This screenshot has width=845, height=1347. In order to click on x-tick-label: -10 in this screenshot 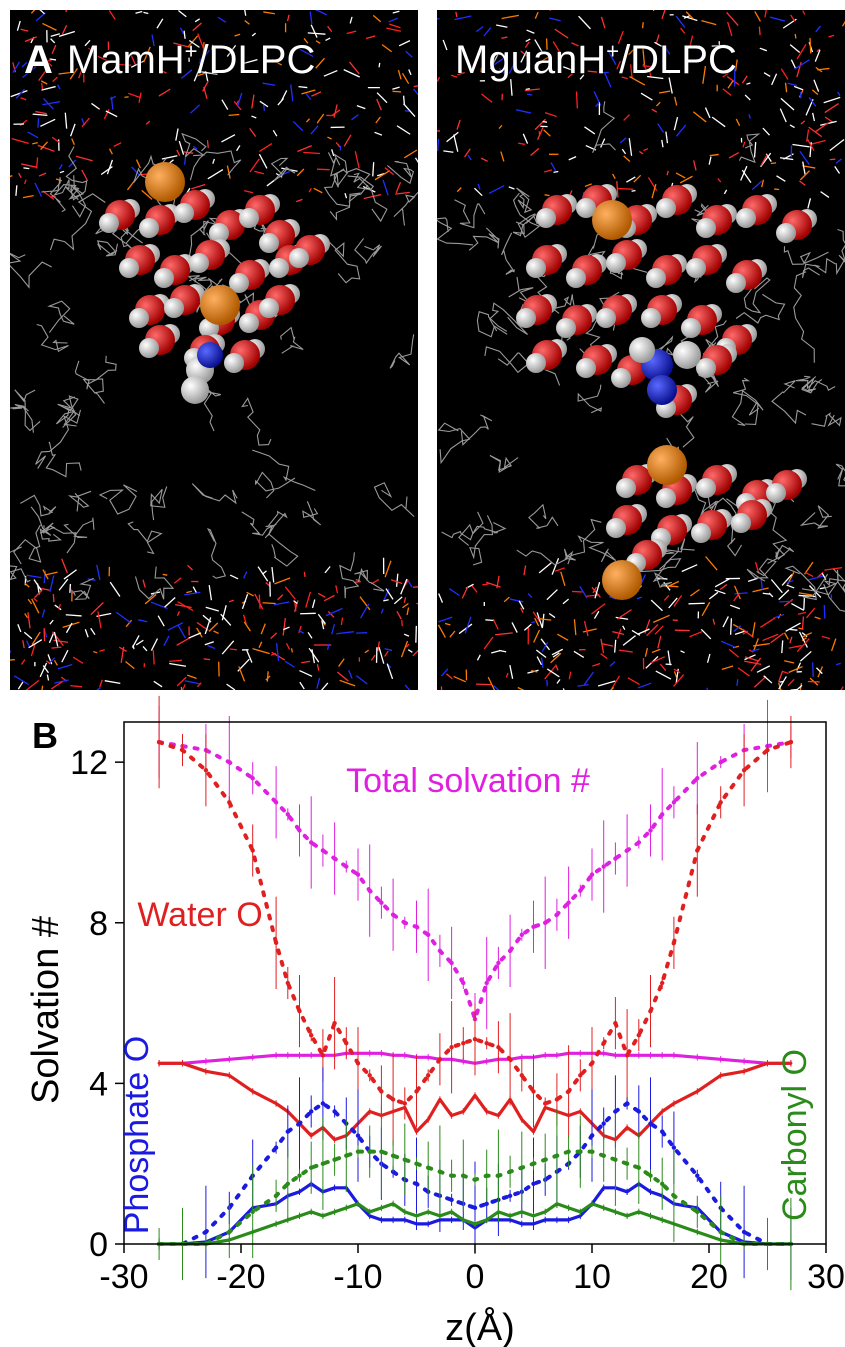, I will do `click(357, 1277)`.